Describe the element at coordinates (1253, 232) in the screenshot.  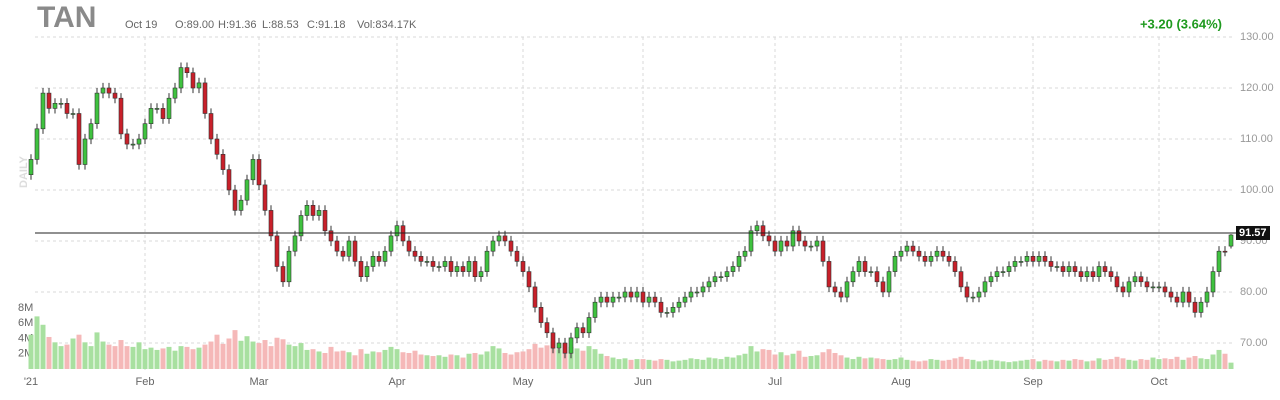
I see `last-price-badge` at that location.